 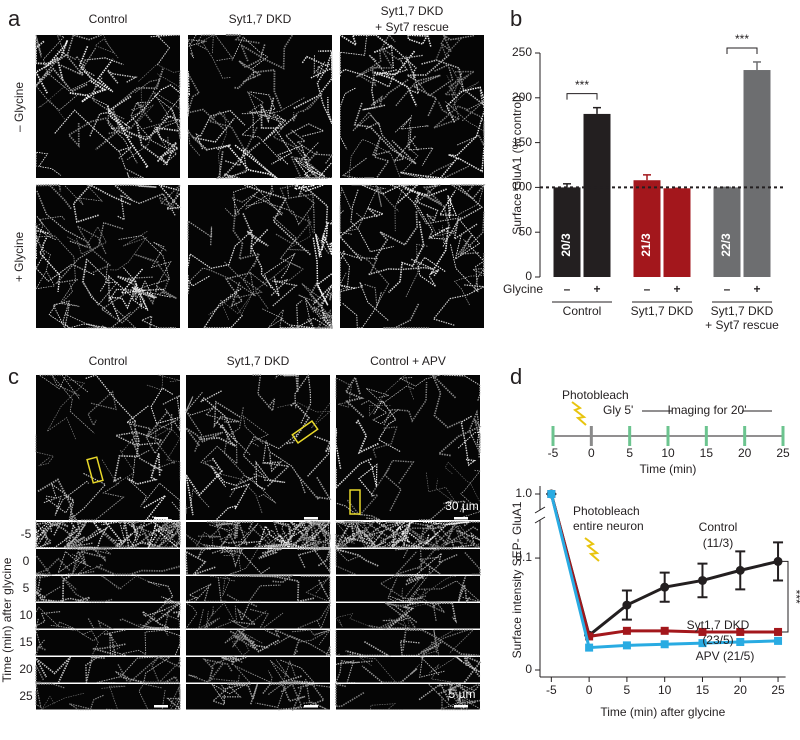 I want to click on column-header: Syt1,7 DKD, so click(x=412, y=11).